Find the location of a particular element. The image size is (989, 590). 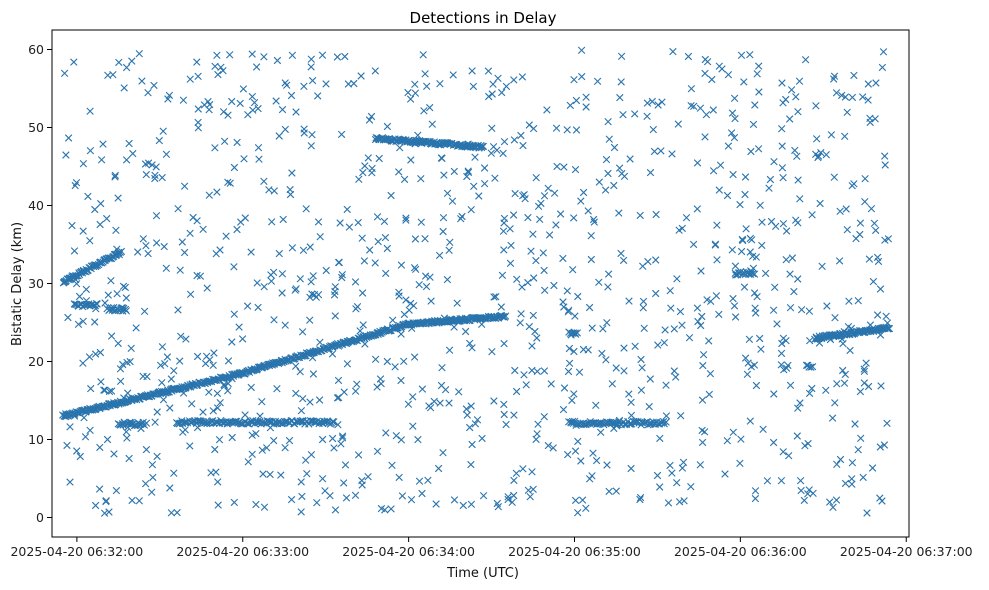

y-tick-label: 20 is located at coordinates (36, 361).